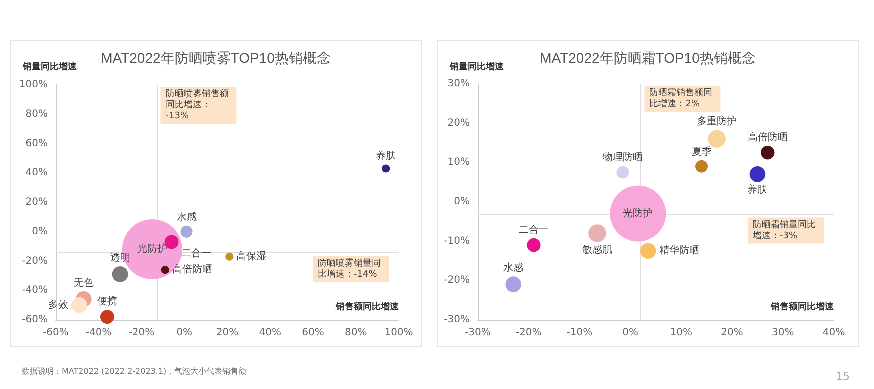 The height and width of the screenshot is (389, 874). Describe the element at coordinates (197, 105) in the screenshot. I see `ref-line-label: 防晒喷雾销售额同比增速：-13%` at that location.